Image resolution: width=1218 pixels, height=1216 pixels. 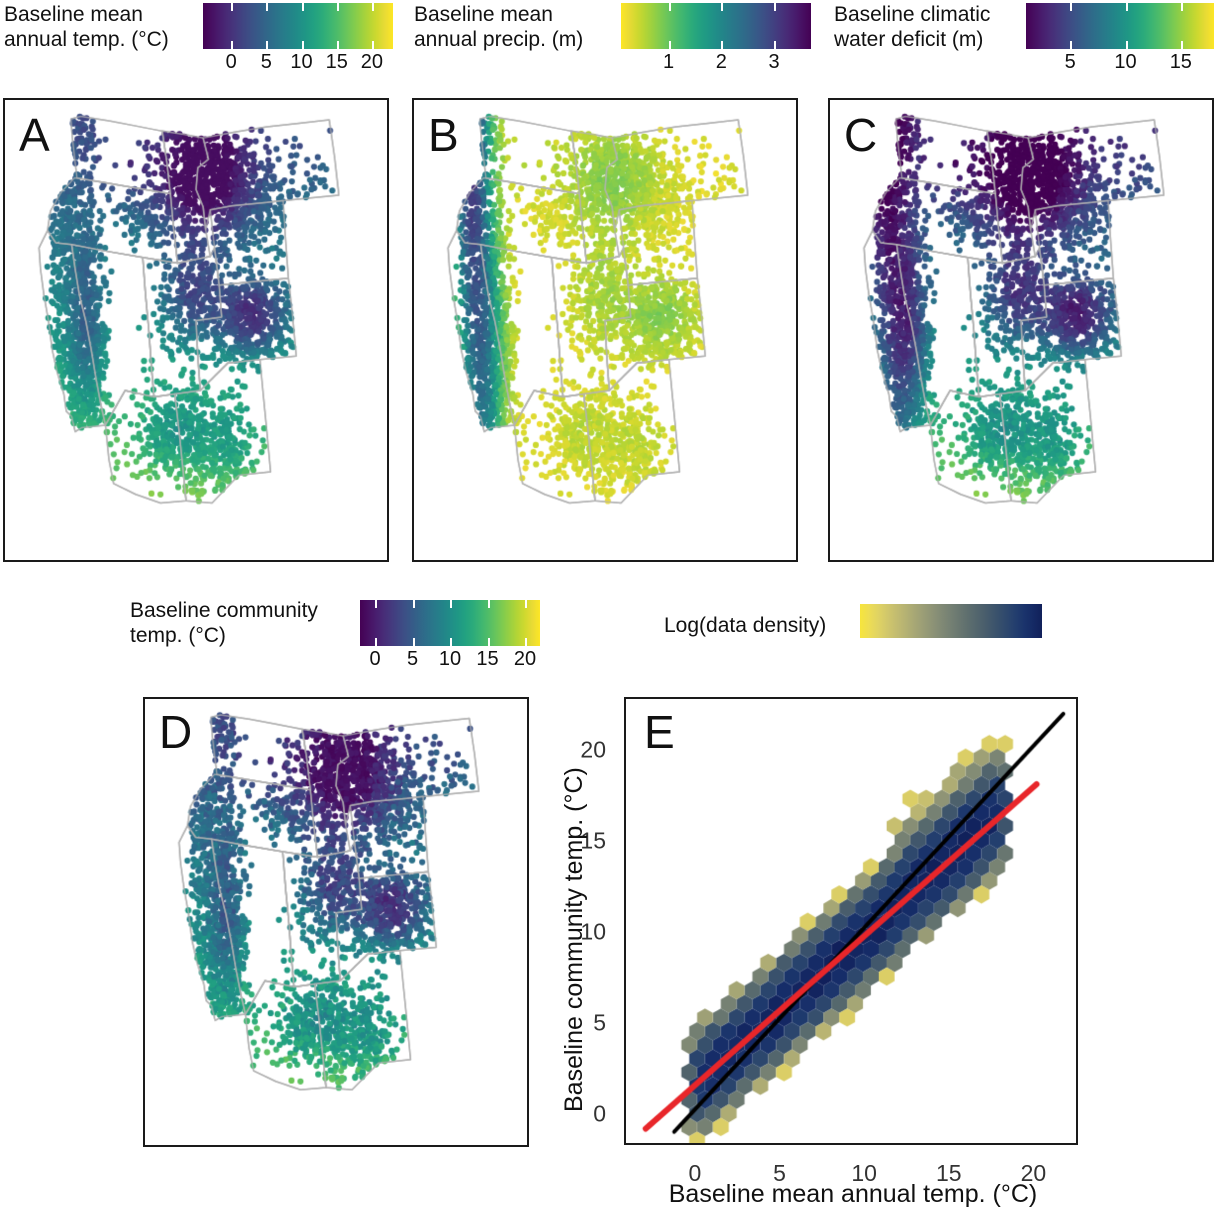 I want to click on colorbar-tick-label: 3, so click(x=774, y=62).